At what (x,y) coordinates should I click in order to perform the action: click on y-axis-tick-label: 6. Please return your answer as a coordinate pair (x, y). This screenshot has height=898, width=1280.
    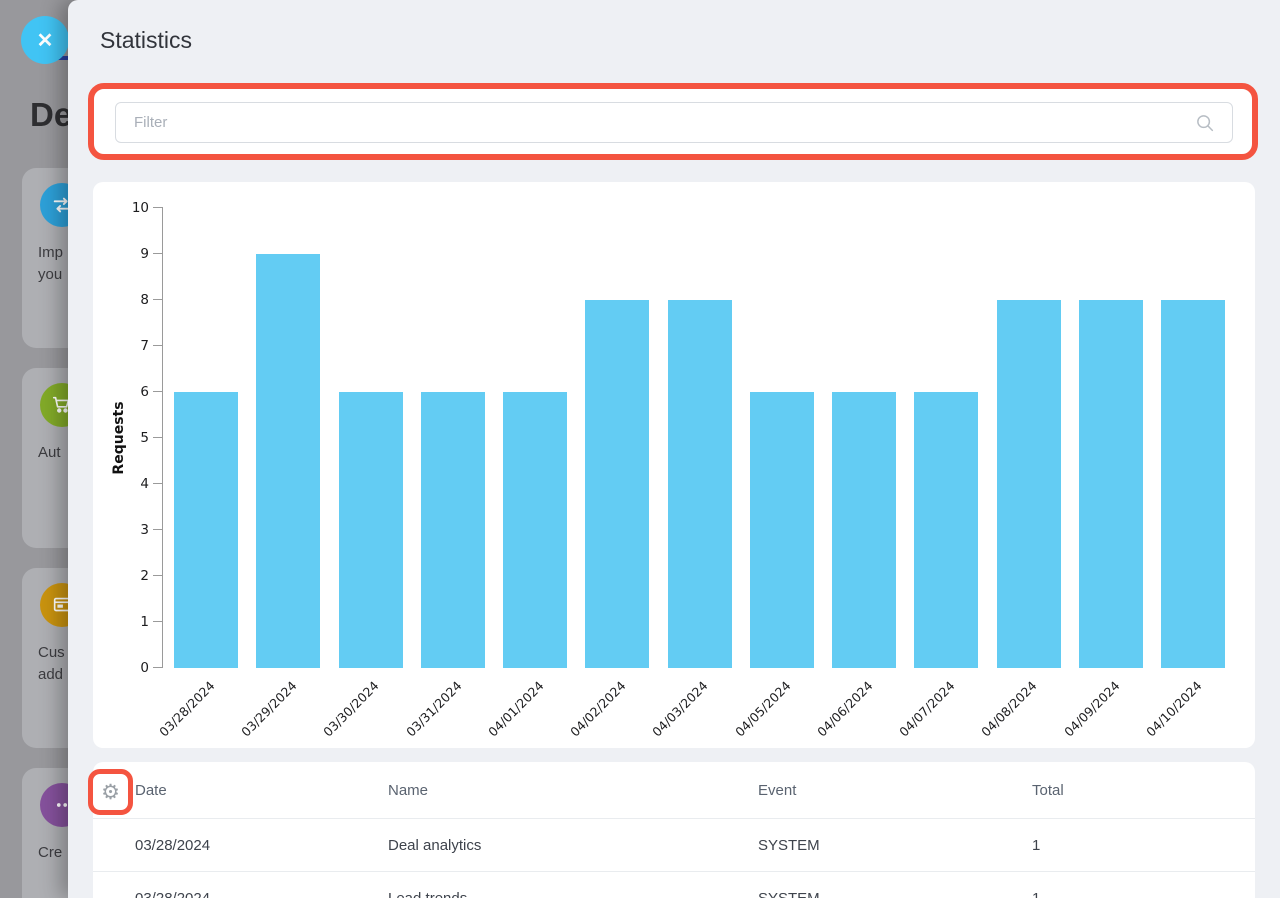
    Looking at the image, I should click on (144, 392).